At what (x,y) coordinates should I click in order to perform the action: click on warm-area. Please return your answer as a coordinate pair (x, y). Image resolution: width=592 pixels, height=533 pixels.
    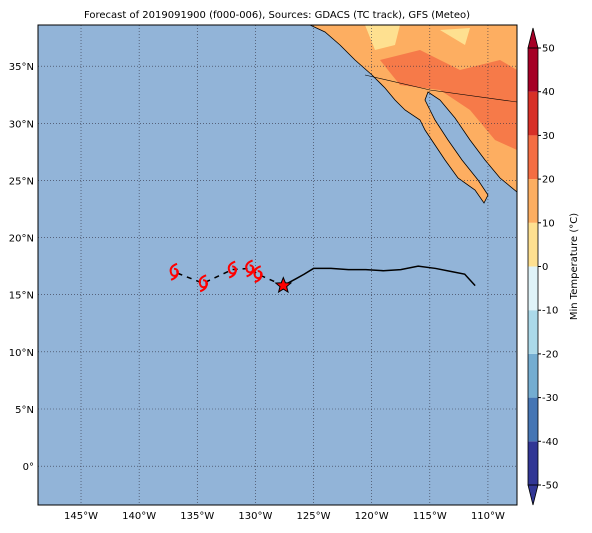
    Looking at the image, I should click on (448, 100).